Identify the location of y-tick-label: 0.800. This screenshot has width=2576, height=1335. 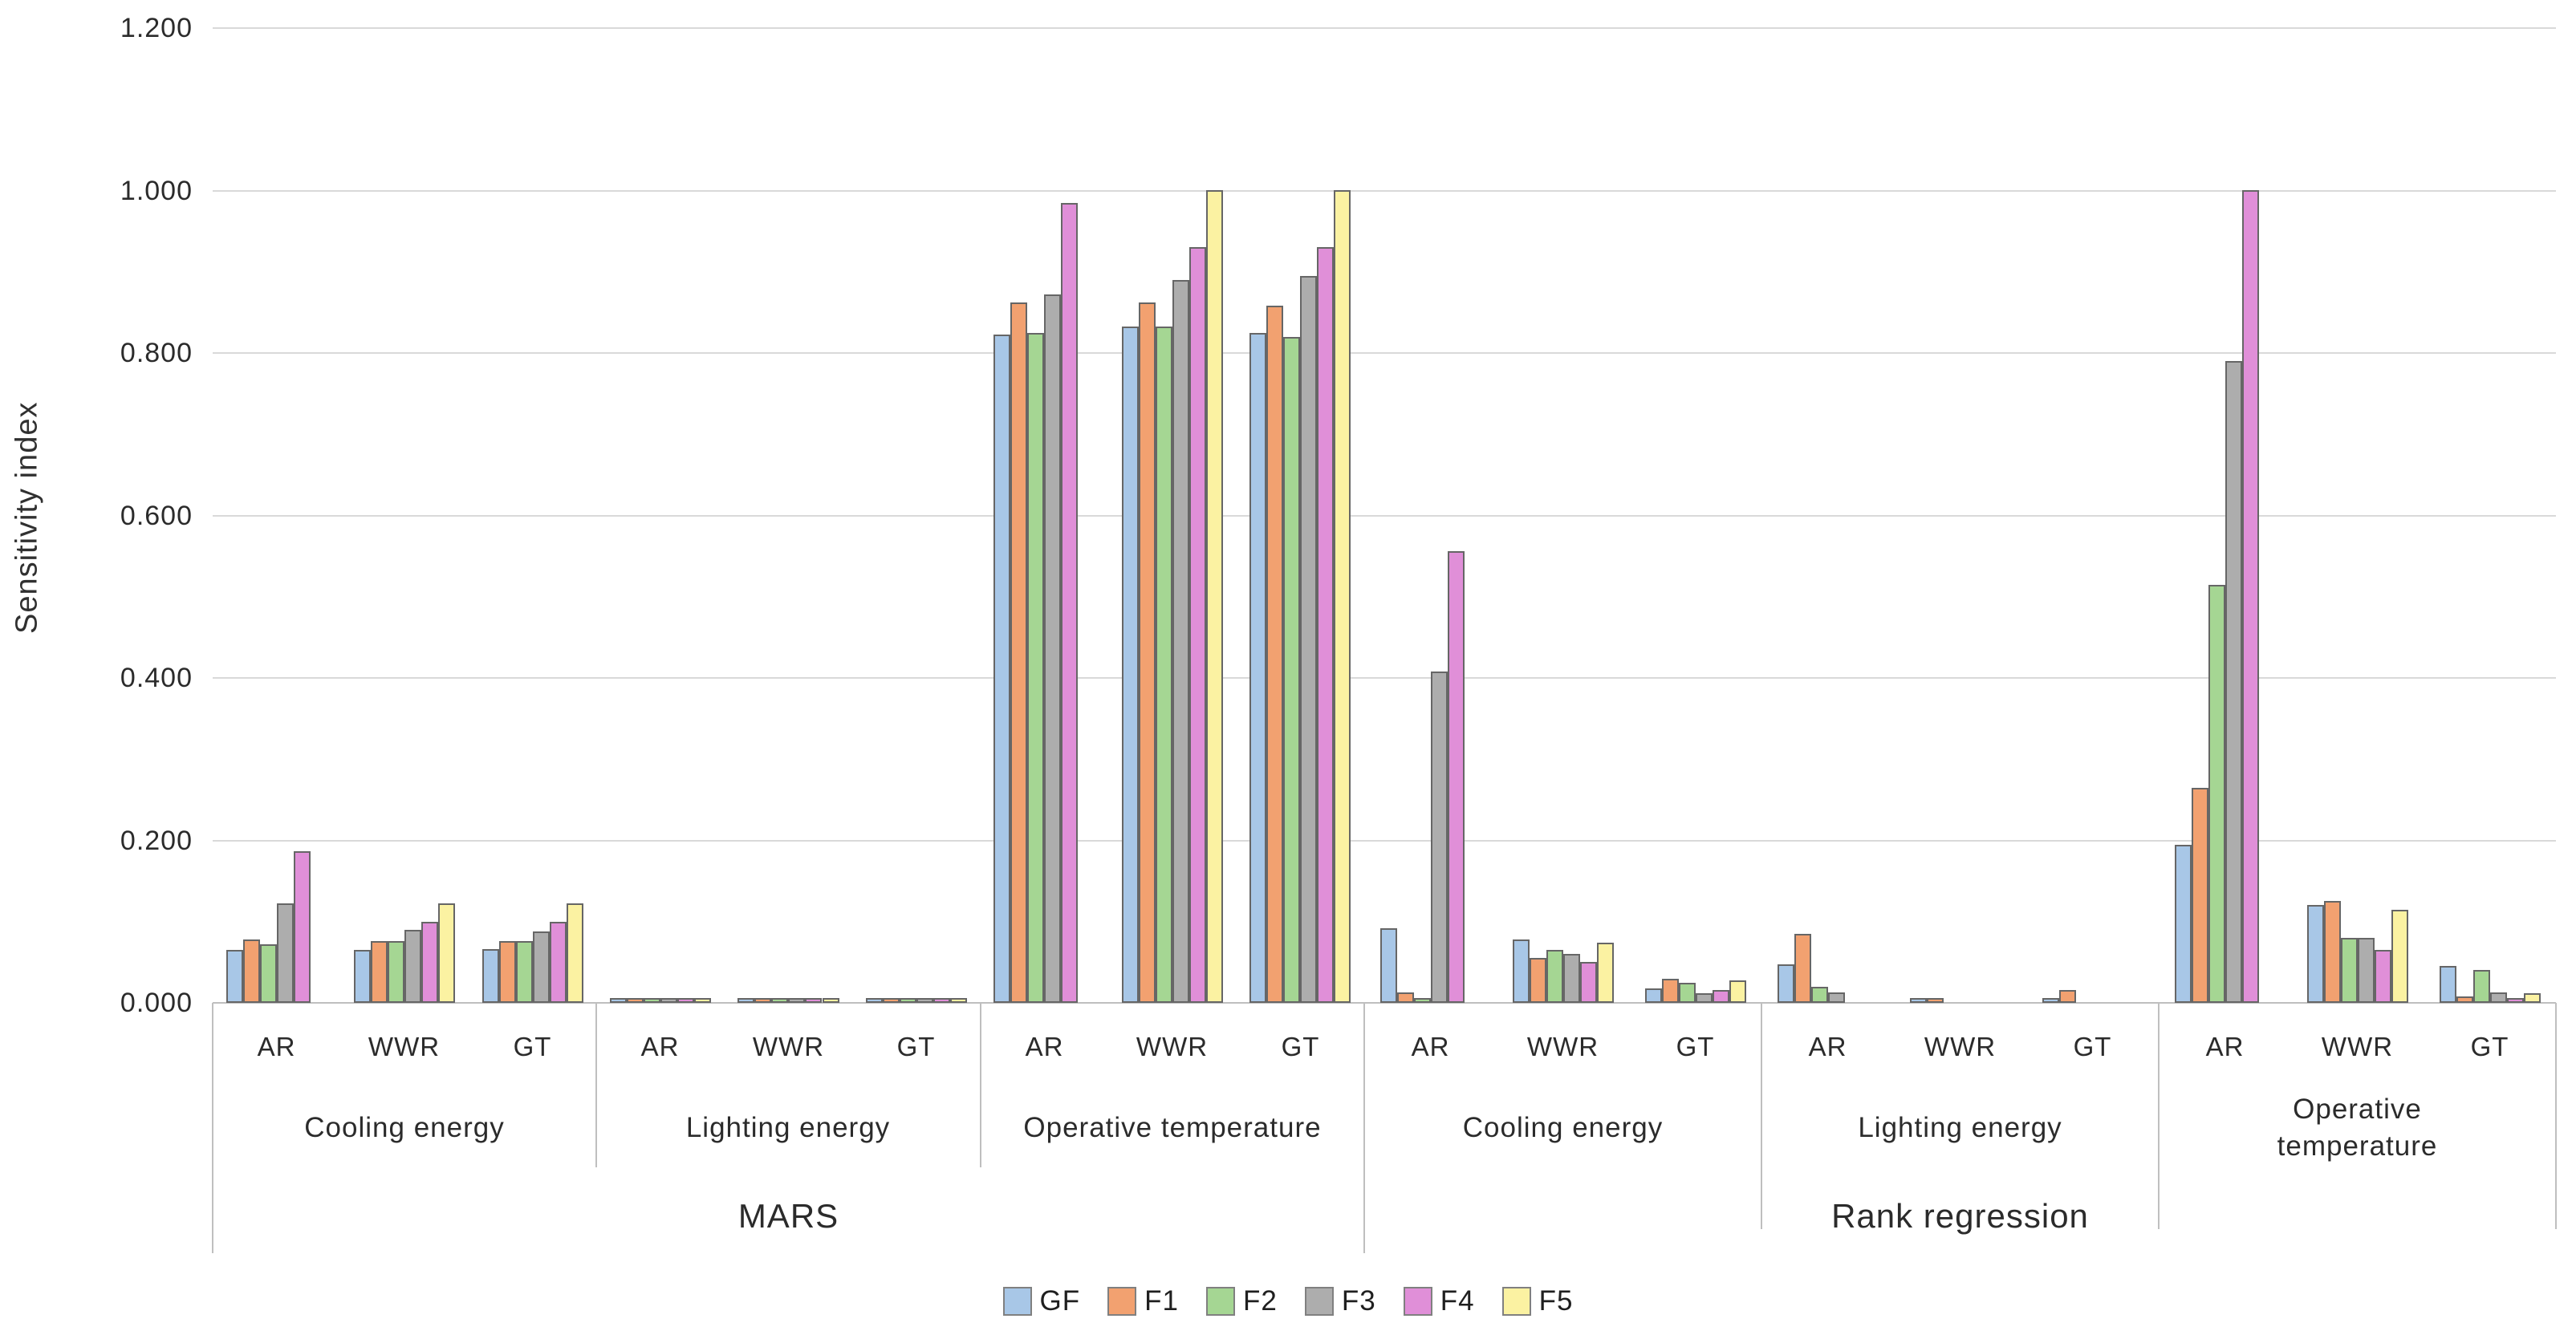
(156, 353).